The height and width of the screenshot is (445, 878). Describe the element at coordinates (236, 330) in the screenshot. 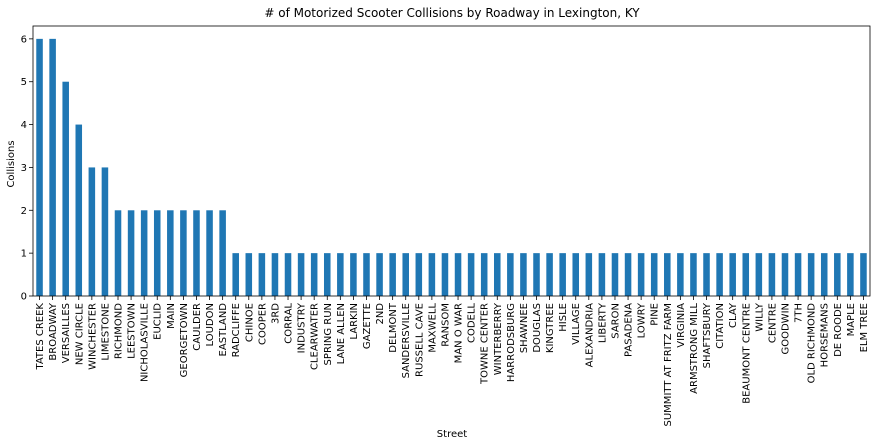

I see `x-tick-label: RADCLIFFE` at that location.